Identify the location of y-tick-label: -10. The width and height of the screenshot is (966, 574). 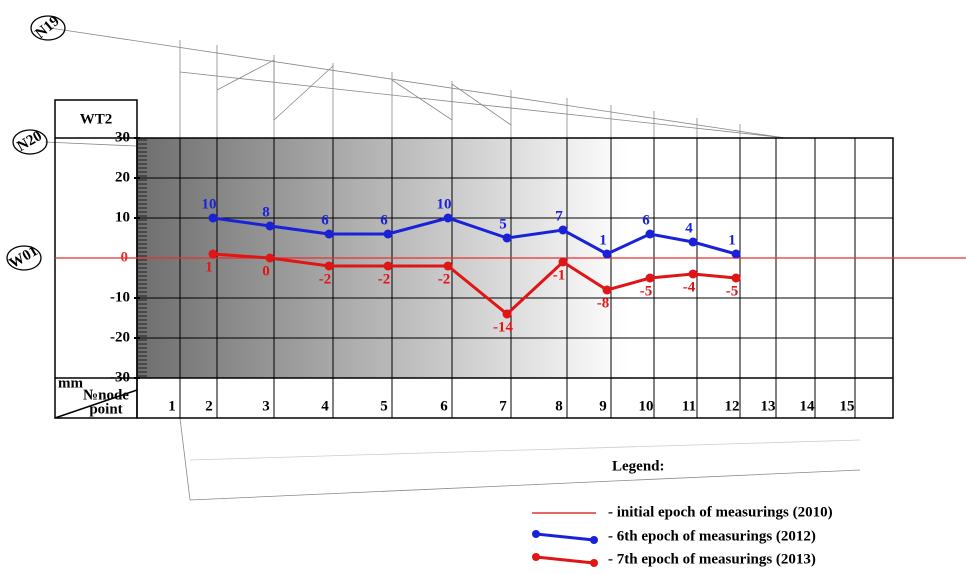
(120, 297).